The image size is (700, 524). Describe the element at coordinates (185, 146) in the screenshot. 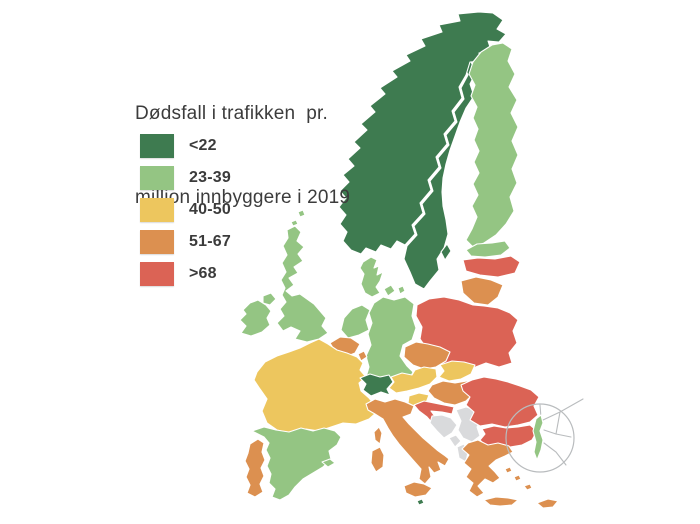

I see `legend-item: <22` at that location.